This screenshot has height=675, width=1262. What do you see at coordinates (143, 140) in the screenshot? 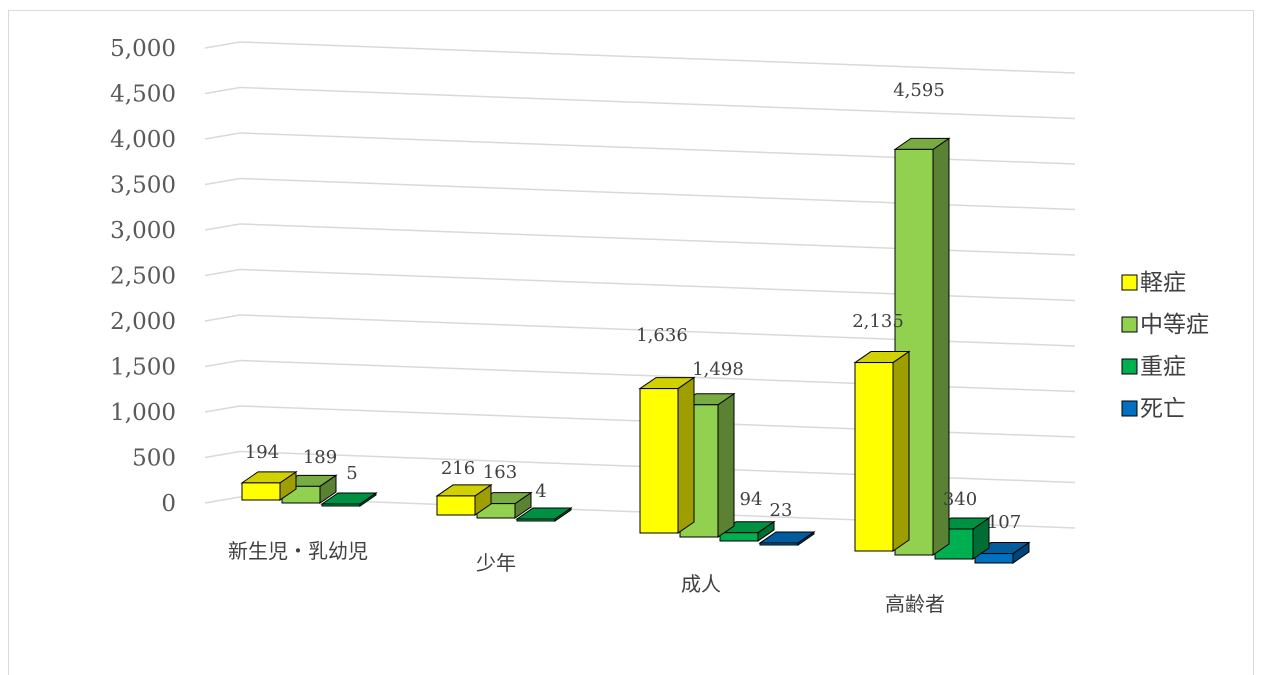
I see `y-tick-label: 4,000` at bounding box center [143, 140].